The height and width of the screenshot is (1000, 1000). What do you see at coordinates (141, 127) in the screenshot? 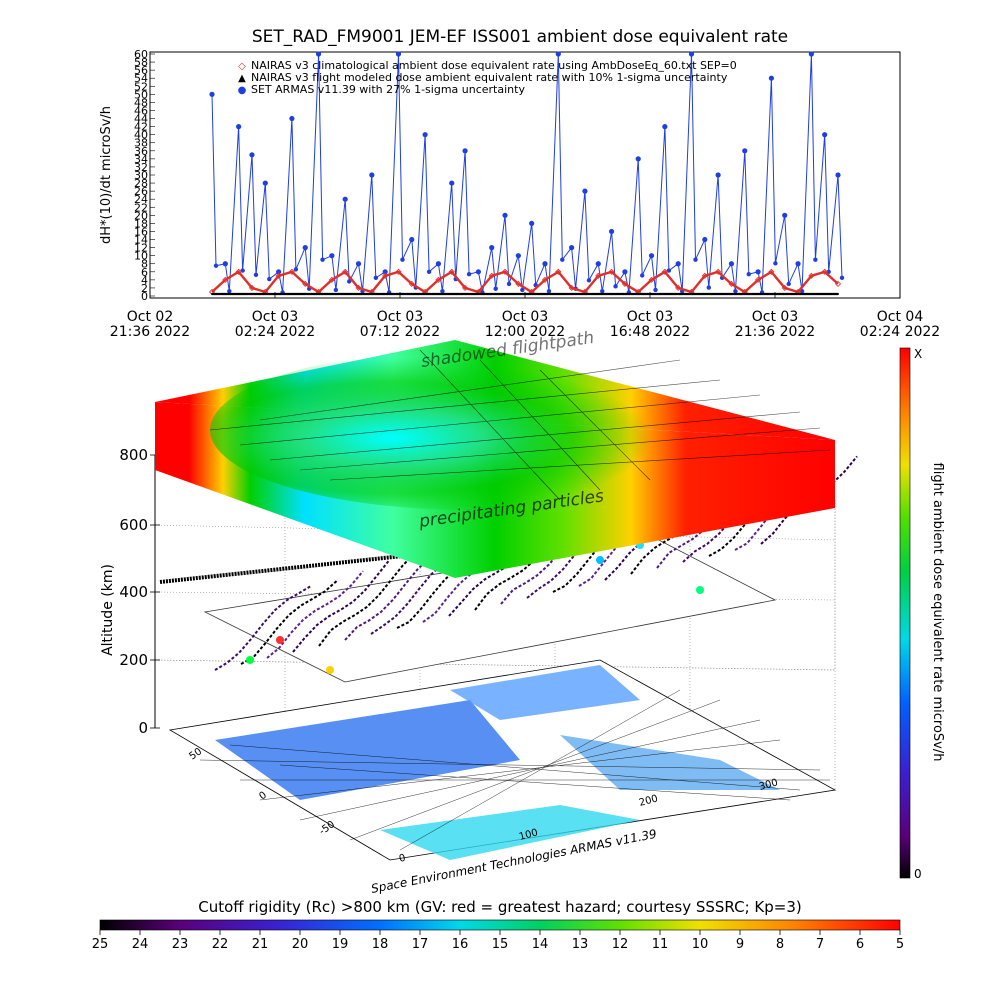
I see `y-tick-label: 42` at bounding box center [141, 127].